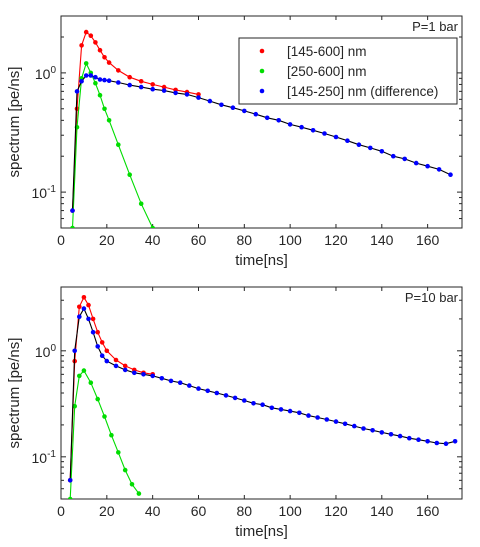 Image resolution: width=480 pixels, height=547 pixels. I want to click on x-tick-label: 40, so click(153, 240).